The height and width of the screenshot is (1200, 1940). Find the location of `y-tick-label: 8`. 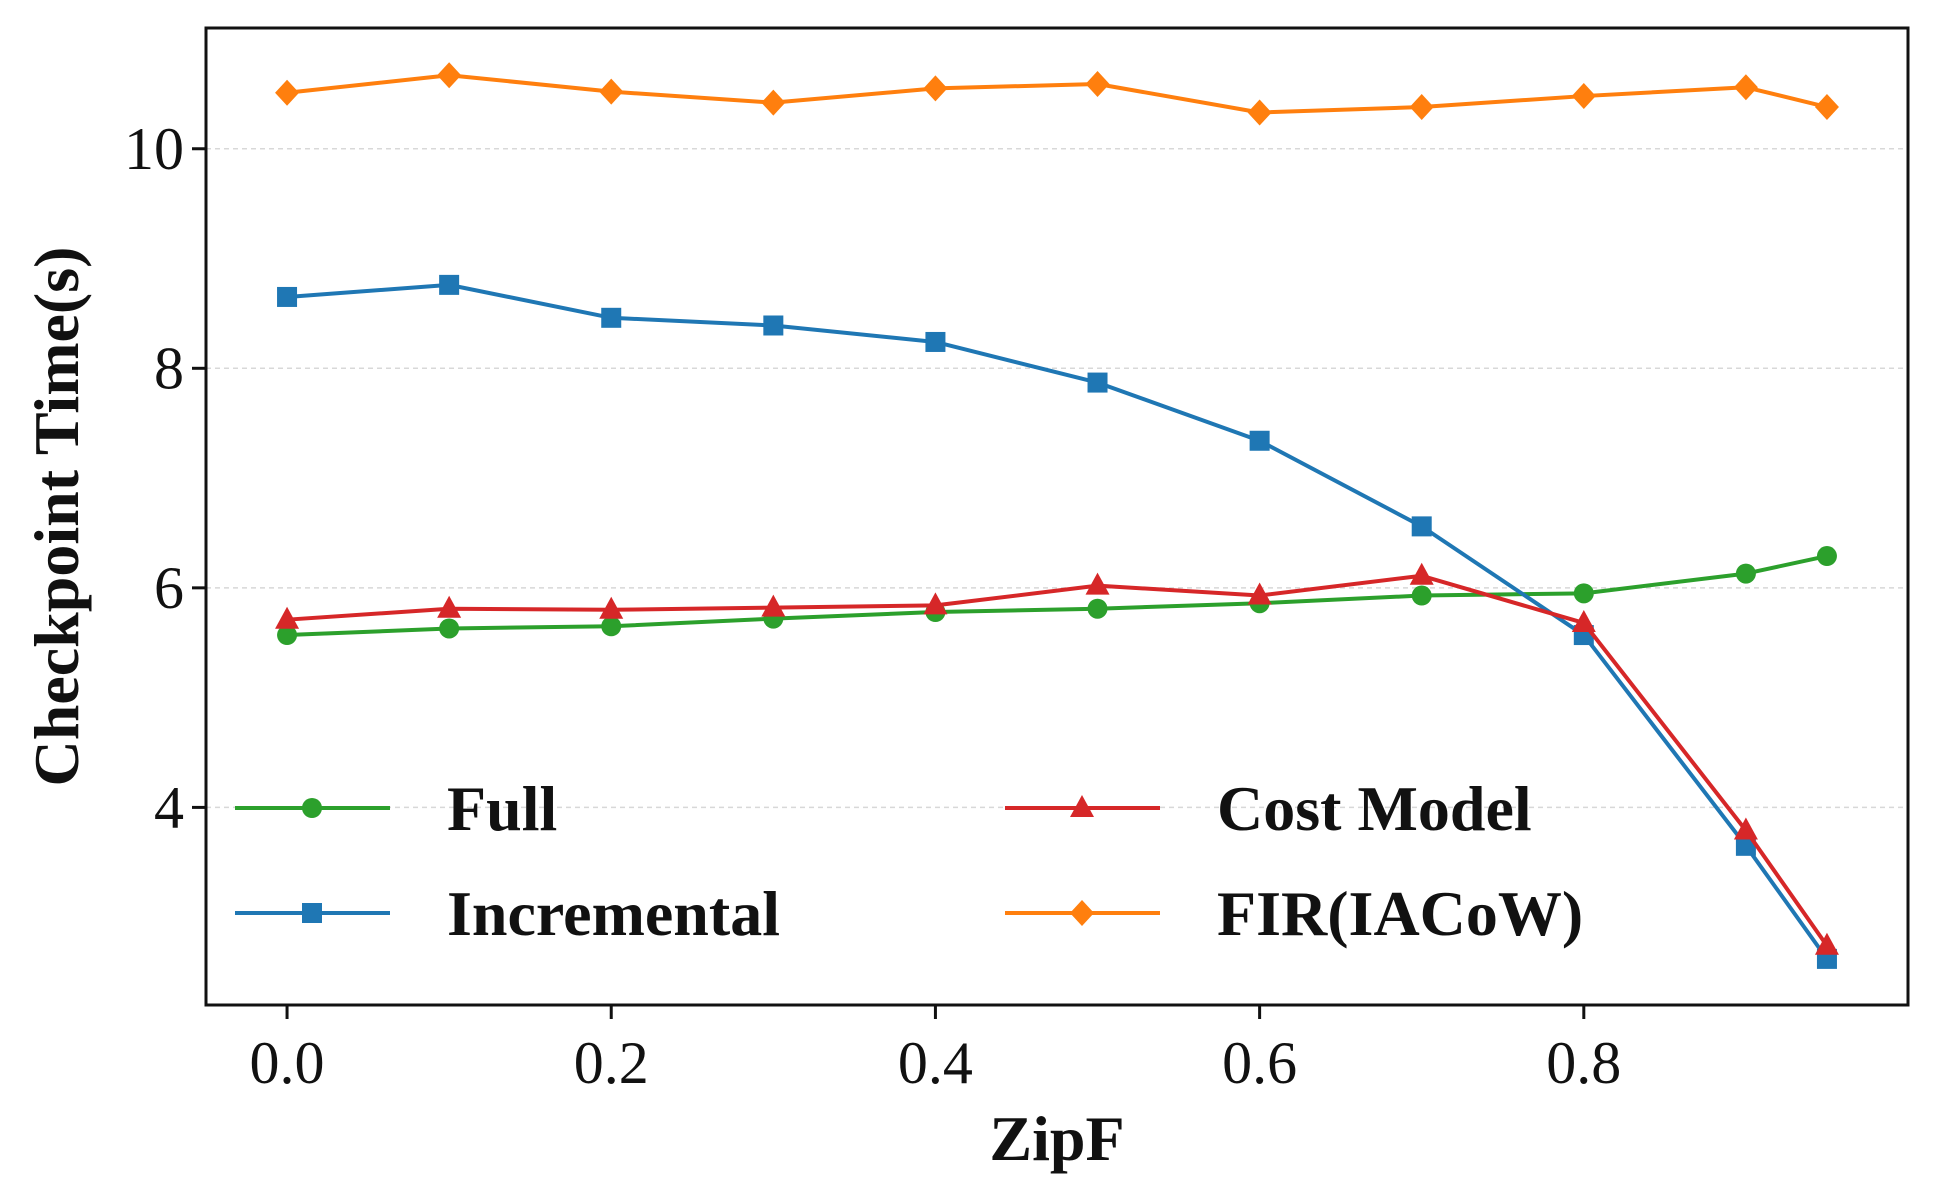

y-tick-label: 8 is located at coordinates (169, 368).